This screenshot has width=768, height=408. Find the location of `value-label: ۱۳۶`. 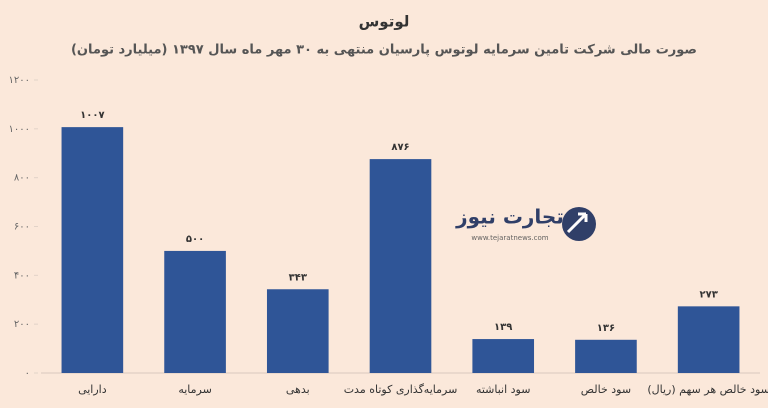

value-label: ۱۳۶ is located at coordinates (606, 328).